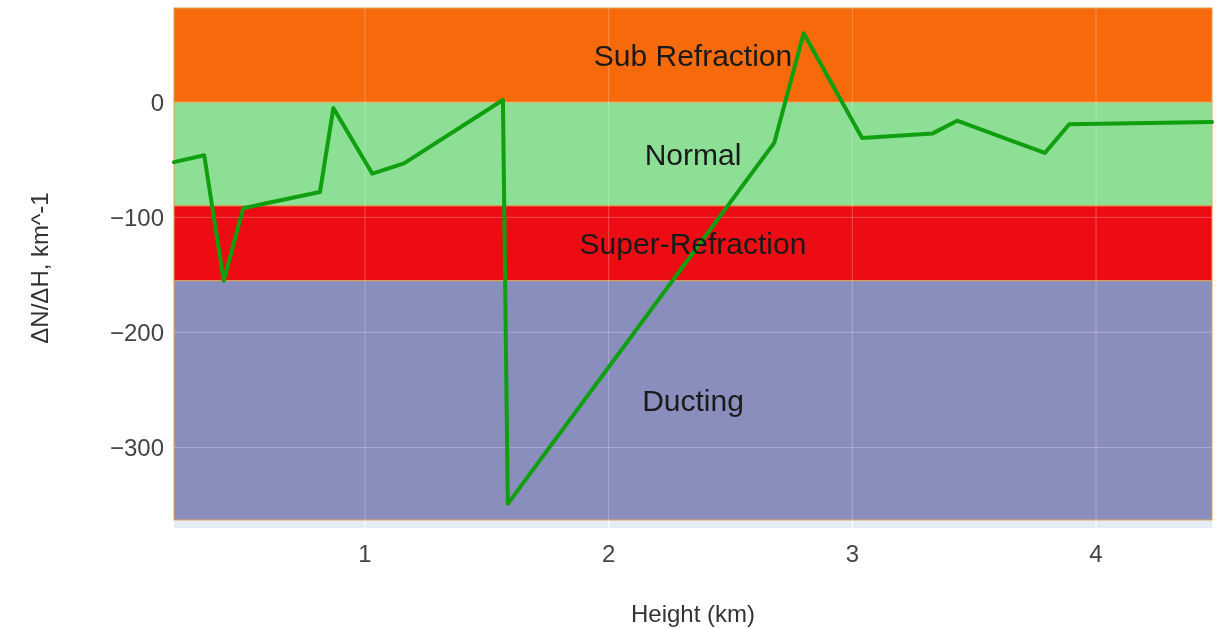 Image resolution: width=1220 pixels, height=630 pixels. I want to click on x-tick-label: 3, so click(852, 553).